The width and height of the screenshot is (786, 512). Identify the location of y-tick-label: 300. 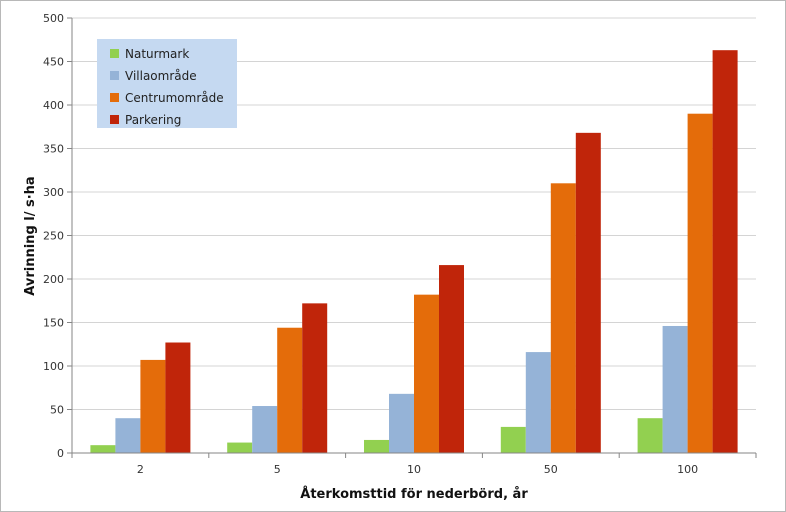
(53, 192).